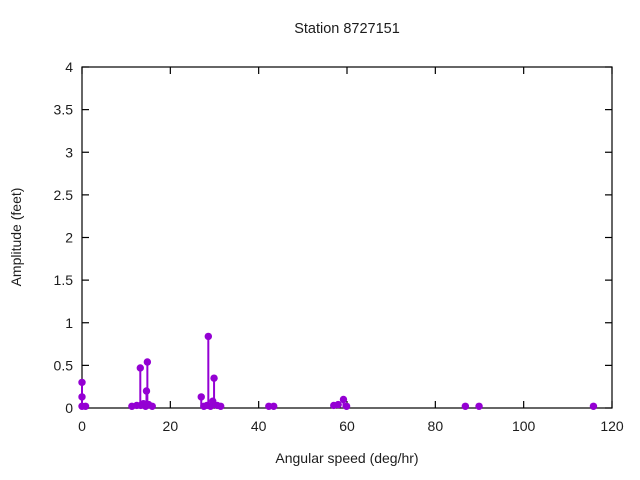 The image size is (640, 480). What do you see at coordinates (347, 426) in the screenshot?
I see `x-tick-label: 60` at bounding box center [347, 426].